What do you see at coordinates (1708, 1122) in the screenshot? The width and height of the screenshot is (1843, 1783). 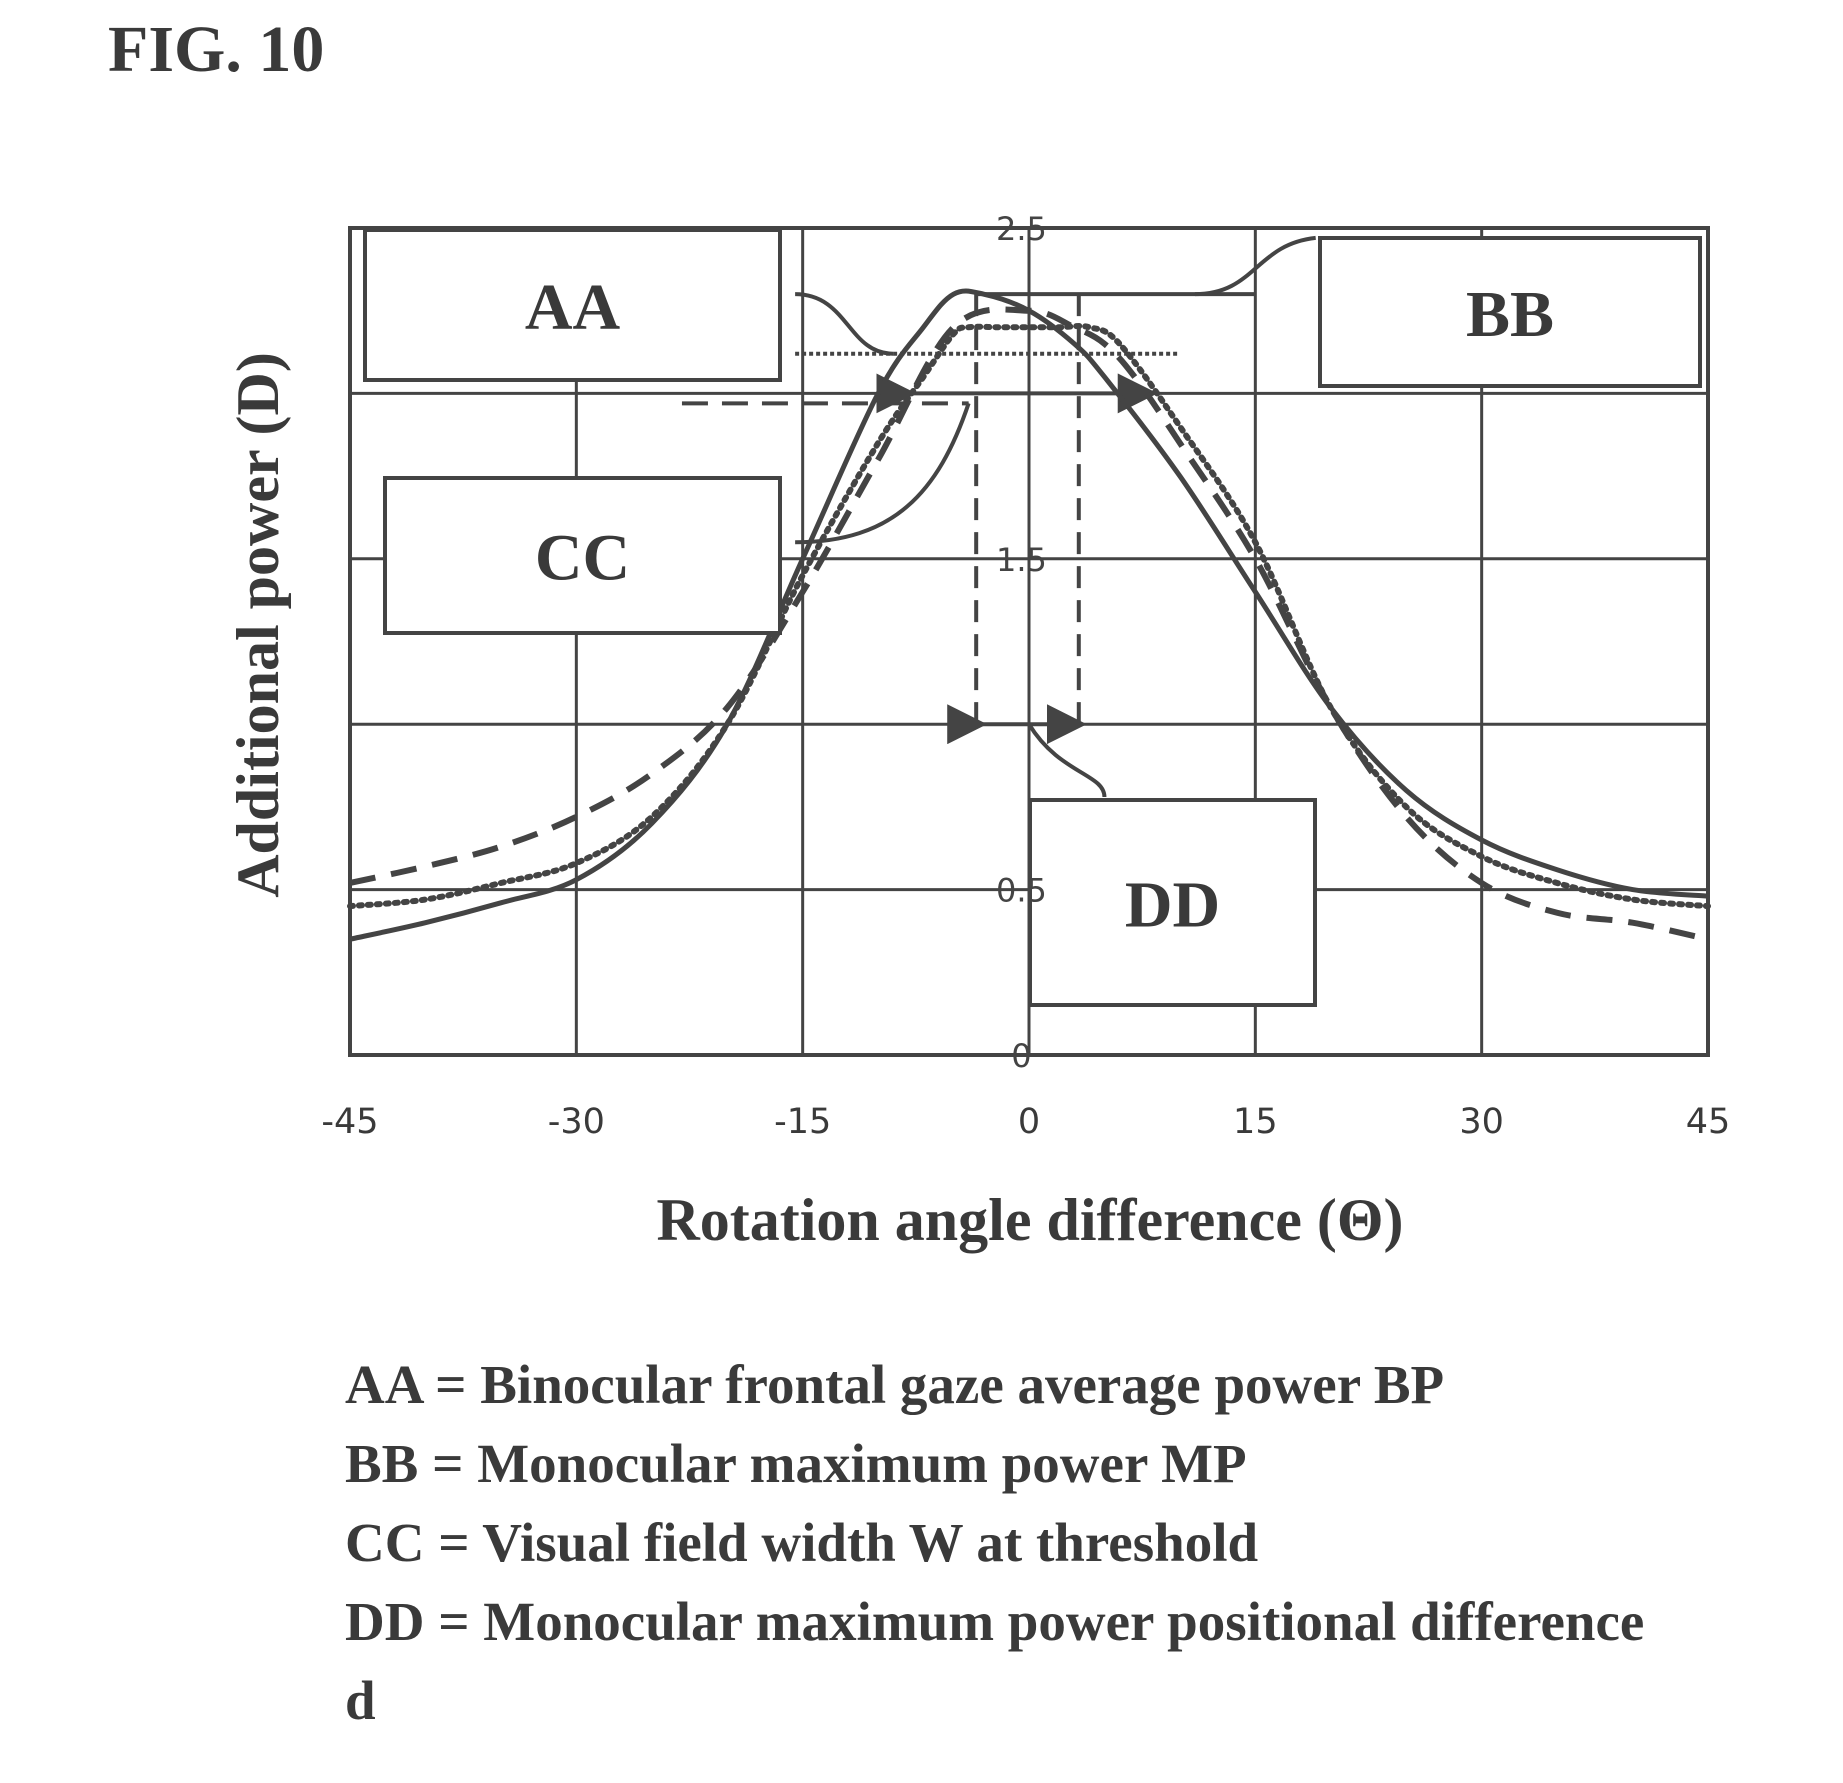 I see `x-tick-label: 45` at bounding box center [1708, 1122].